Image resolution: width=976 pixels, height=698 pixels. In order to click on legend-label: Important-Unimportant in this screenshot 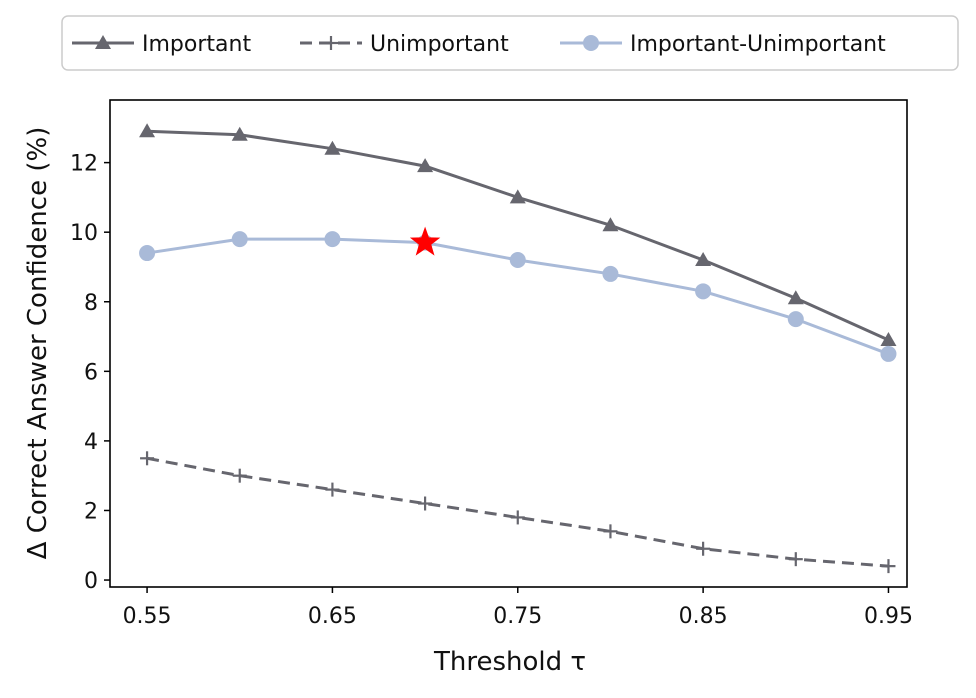, I will do `click(758, 44)`.